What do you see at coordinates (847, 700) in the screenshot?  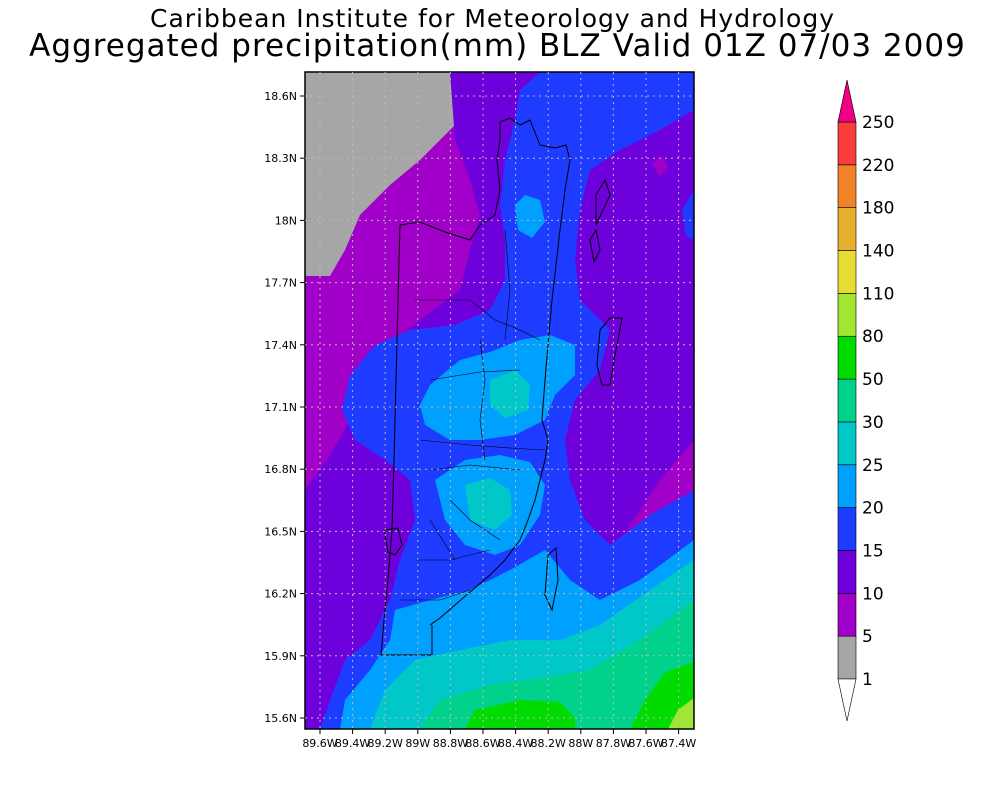 I see `colorbar-low-arrow` at bounding box center [847, 700].